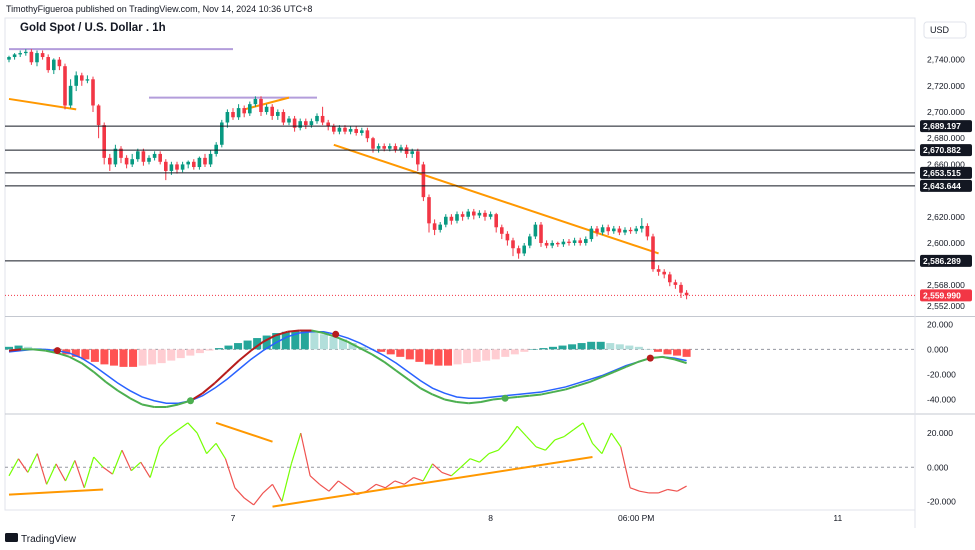 The height and width of the screenshot is (550, 975). Describe the element at coordinates (459, 368) in the screenshot. I see `macd-pane` at that location.